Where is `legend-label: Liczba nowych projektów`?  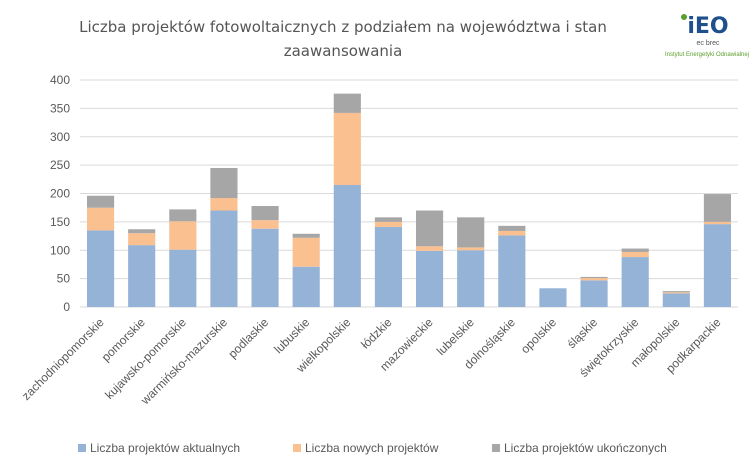 legend-label: Liczba nowych projektów is located at coordinates (372, 448).